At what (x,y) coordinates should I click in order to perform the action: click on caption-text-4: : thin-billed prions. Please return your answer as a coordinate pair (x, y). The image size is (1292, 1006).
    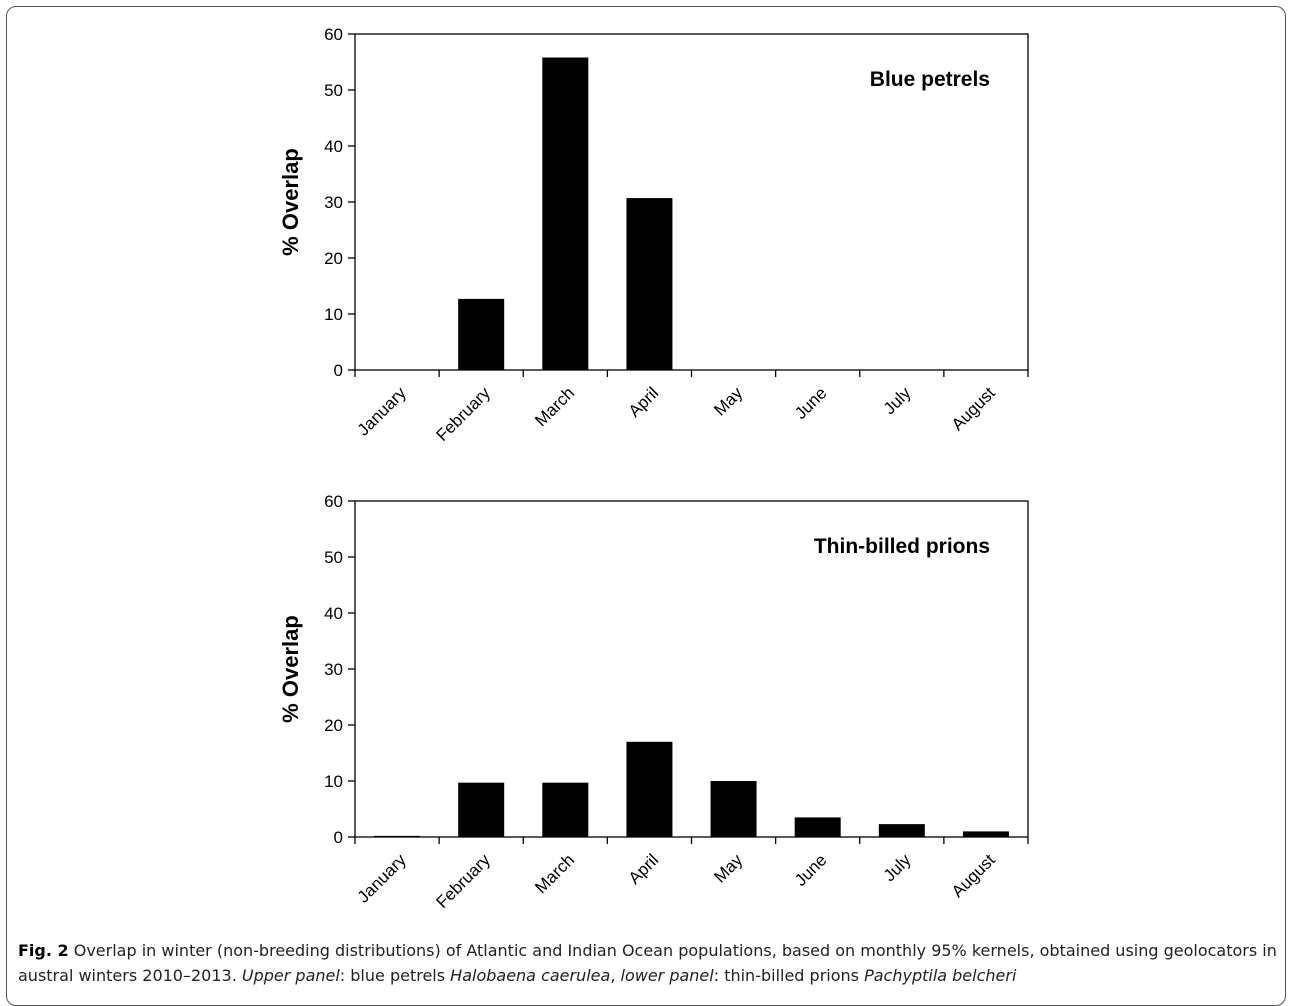
    Looking at the image, I should click on (789, 975).